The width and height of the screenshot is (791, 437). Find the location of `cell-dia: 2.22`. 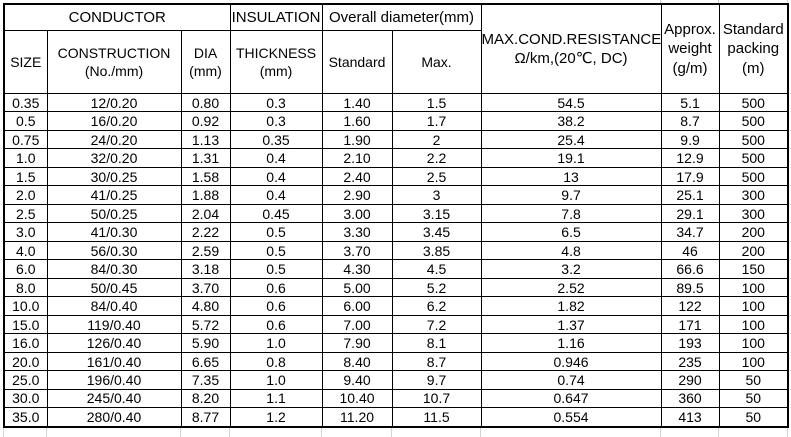

cell-dia: 2.22 is located at coordinates (205, 232).